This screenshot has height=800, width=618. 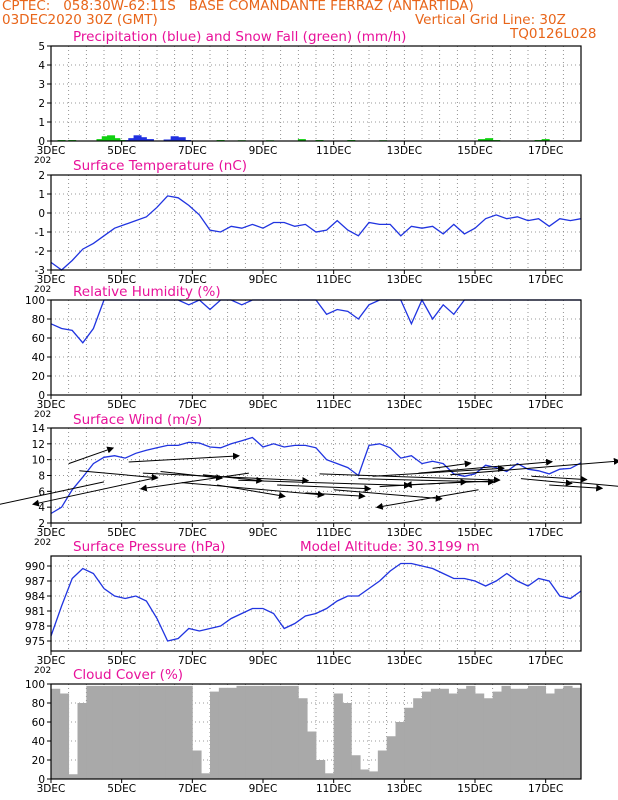 I want to click on x-tick-label-pres: 9DEC, so click(x=263, y=661).